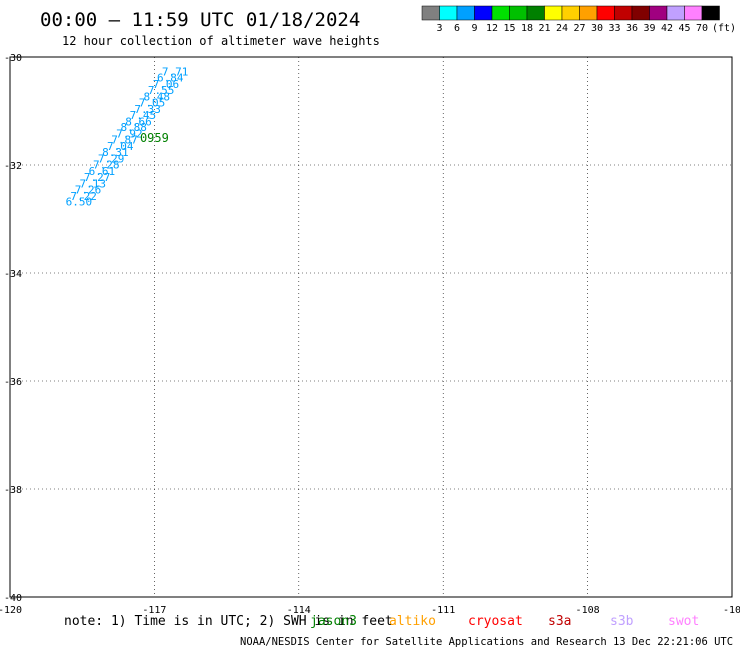  What do you see at coordinates (13, 58) in the screenshot?
I see `y-tick-label: -30` at bounding box center [13, 58].